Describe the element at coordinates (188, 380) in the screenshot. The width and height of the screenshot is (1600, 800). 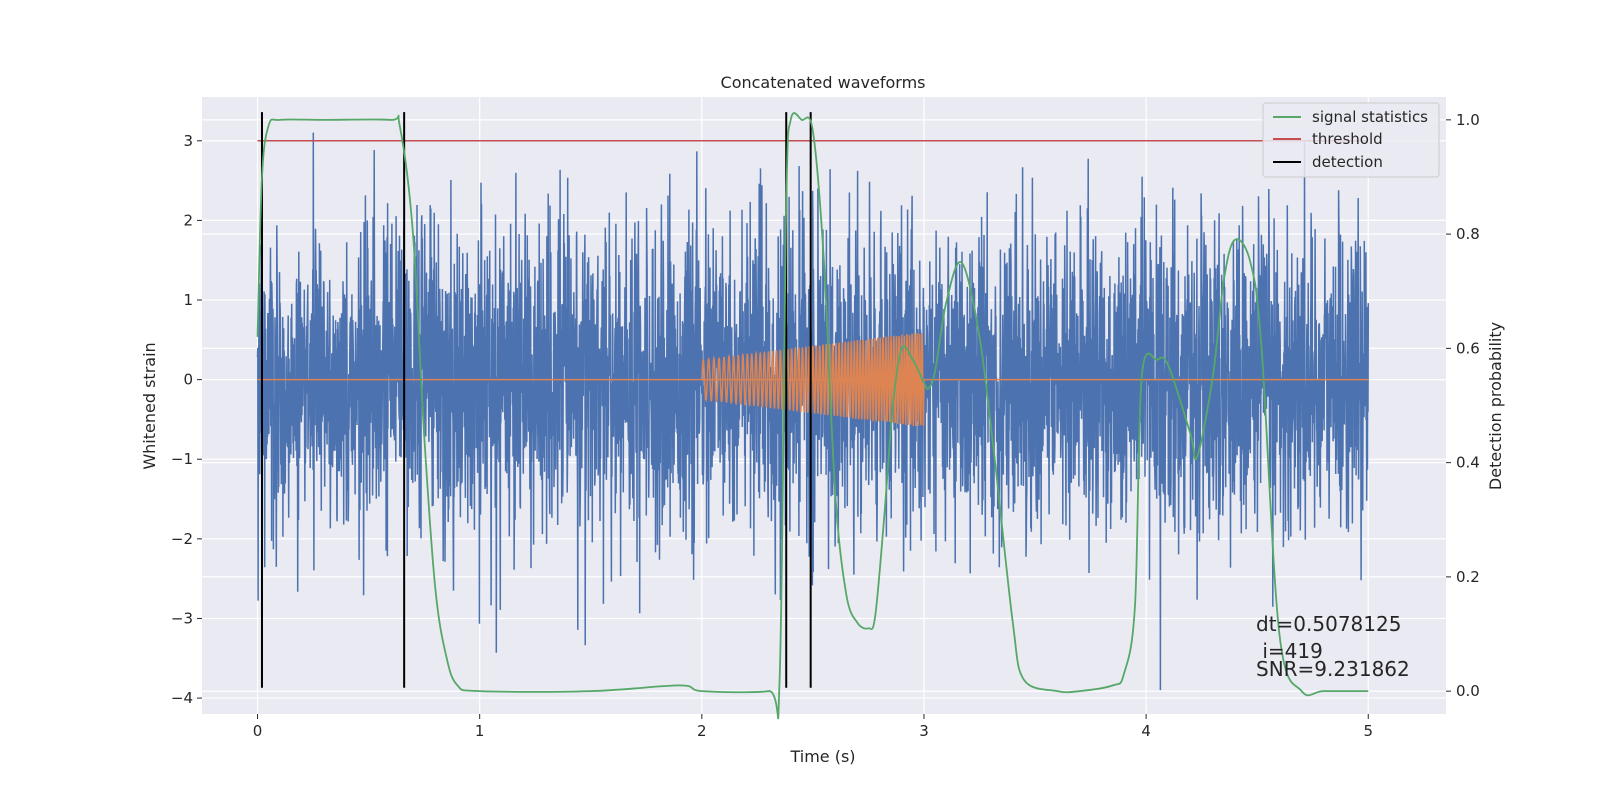
I see `y-tick-label: 0` at that location.